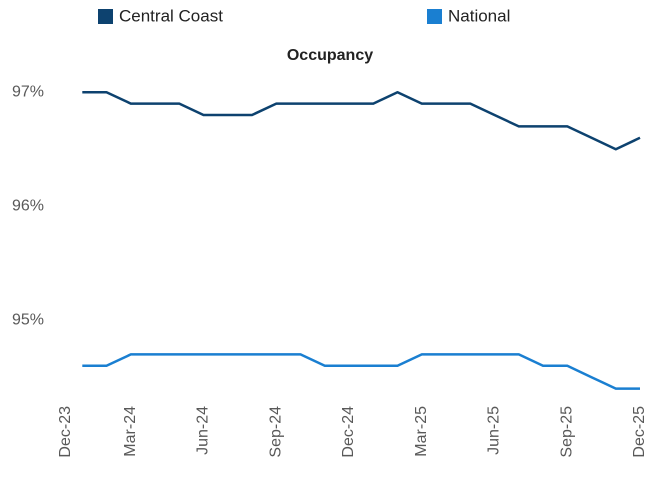  I want to click on legend-label: Central Coast, so click(171, 15).